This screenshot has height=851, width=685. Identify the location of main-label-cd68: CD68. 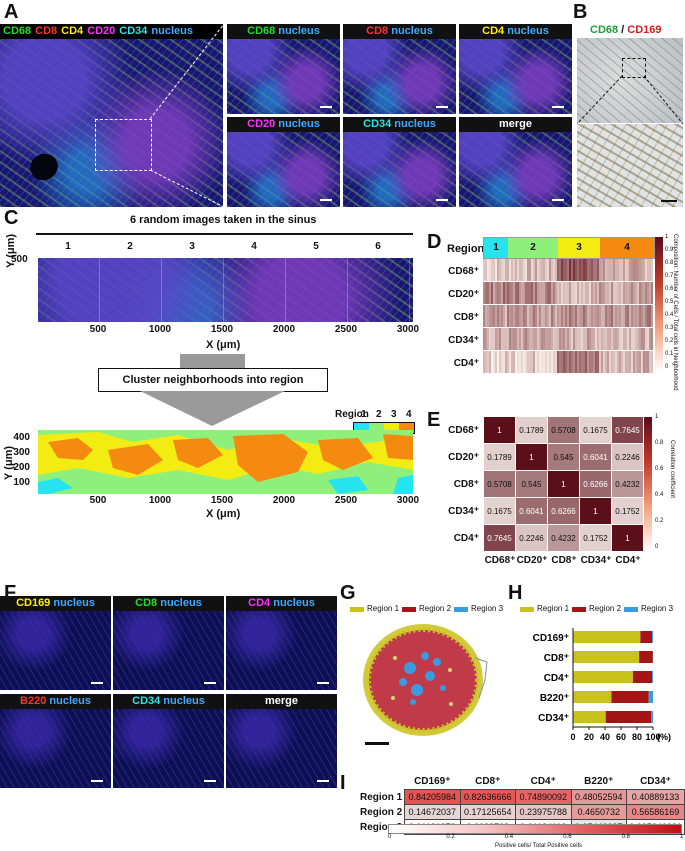
(17, 31).